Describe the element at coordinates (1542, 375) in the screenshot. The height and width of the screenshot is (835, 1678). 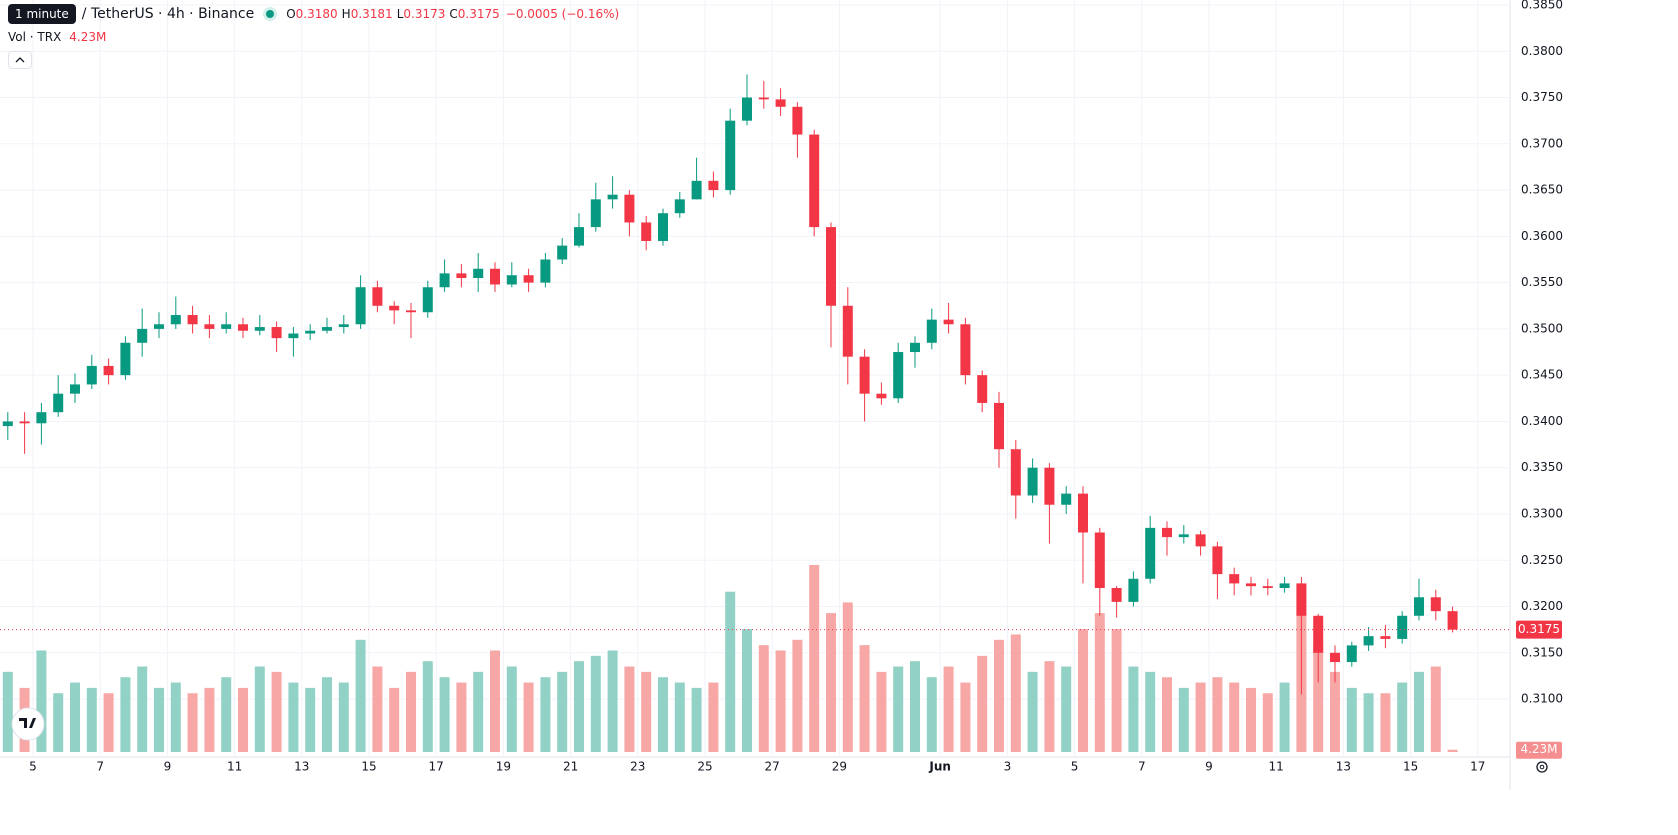
I see `y-tick-label: 0.3450` at that location.